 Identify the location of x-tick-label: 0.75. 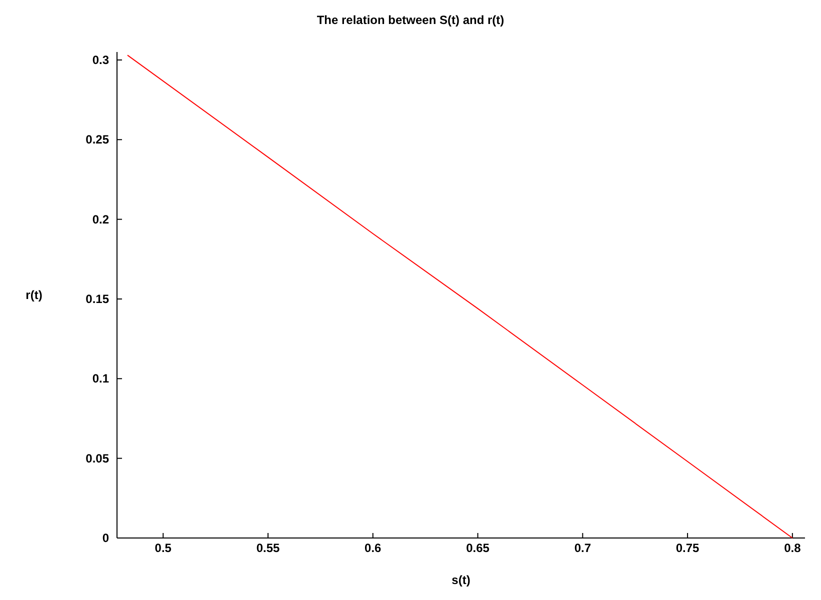
(688, 548).